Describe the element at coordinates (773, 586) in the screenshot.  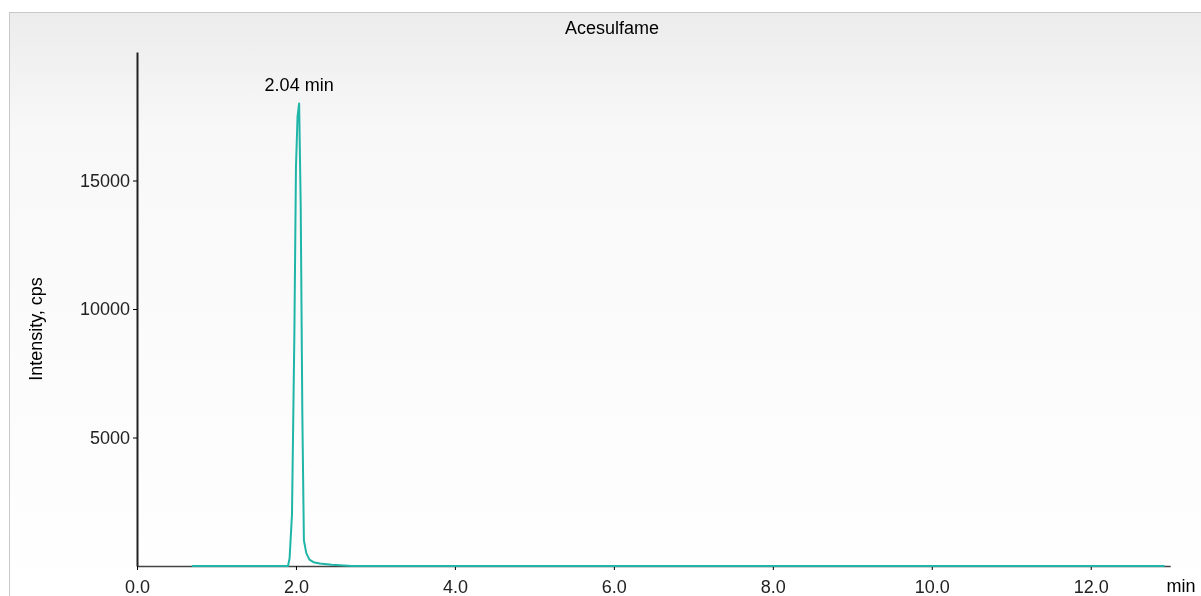
I see `x-tick-label: 8.0` at that location.